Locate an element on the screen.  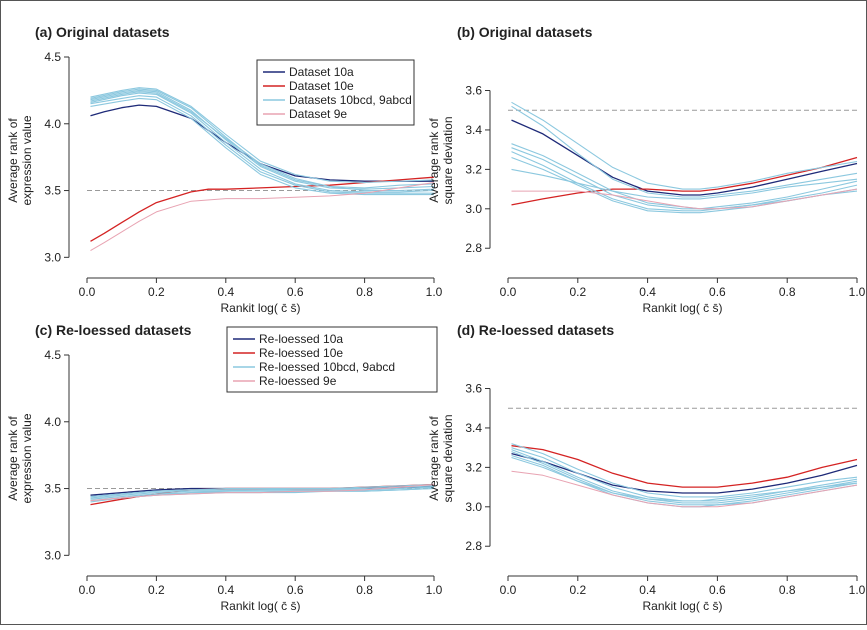
panel-title: (d) Re-loessed datasets is located at coordinates (535, 330).